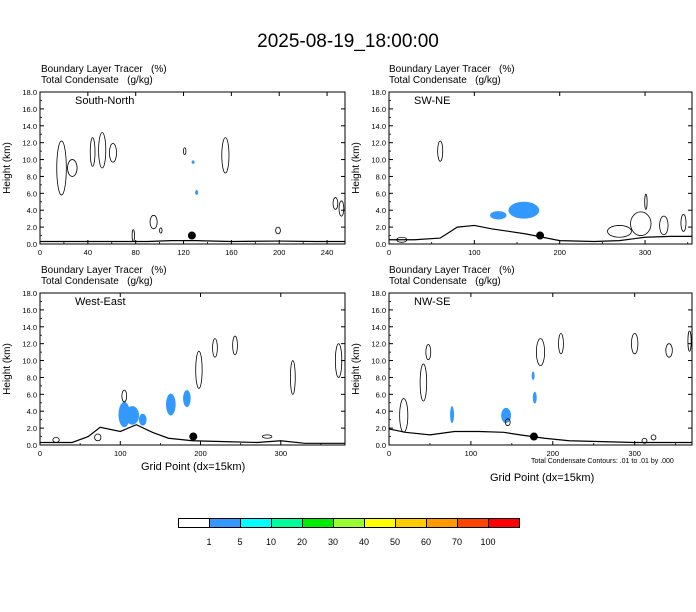  What do you see at coordinates (432, 101) in the screenshot?
I see `panel-label: SW-NE` at bounding box center [432, 101].